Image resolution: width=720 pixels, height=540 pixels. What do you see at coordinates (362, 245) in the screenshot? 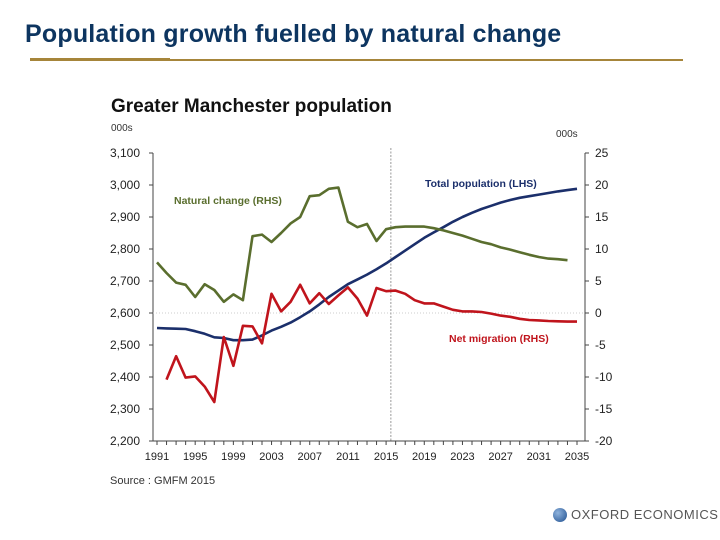
I see `series-line-natural-change-rhs` at bounding box center [362, 245].